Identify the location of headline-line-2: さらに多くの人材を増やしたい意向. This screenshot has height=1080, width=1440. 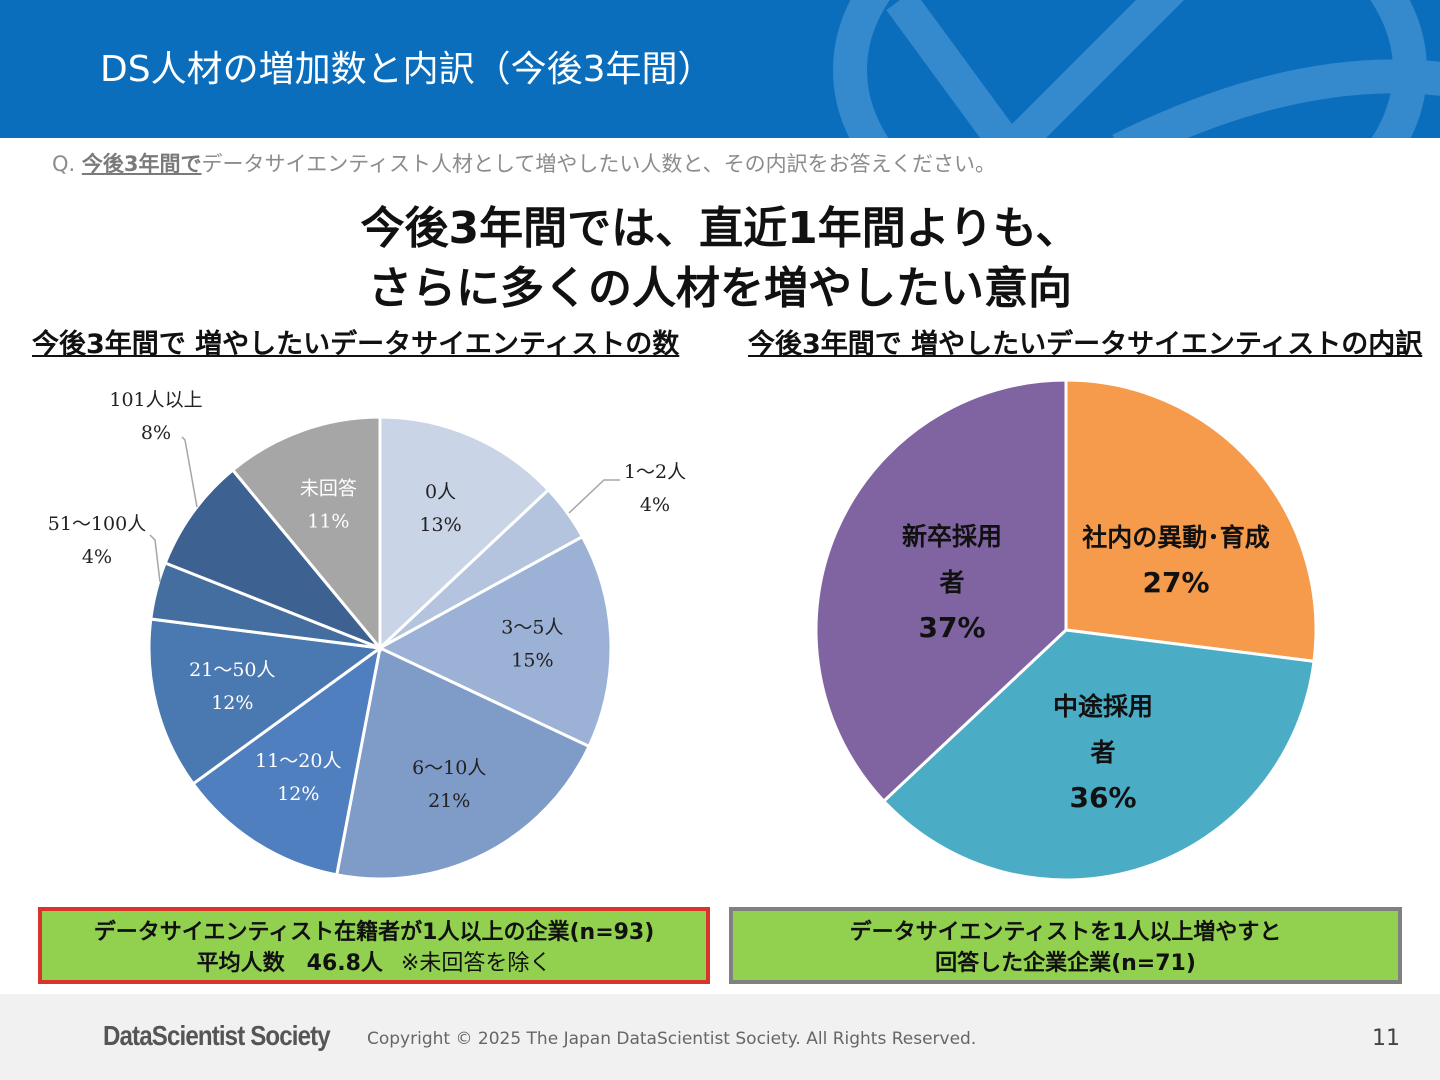
(720, 288).